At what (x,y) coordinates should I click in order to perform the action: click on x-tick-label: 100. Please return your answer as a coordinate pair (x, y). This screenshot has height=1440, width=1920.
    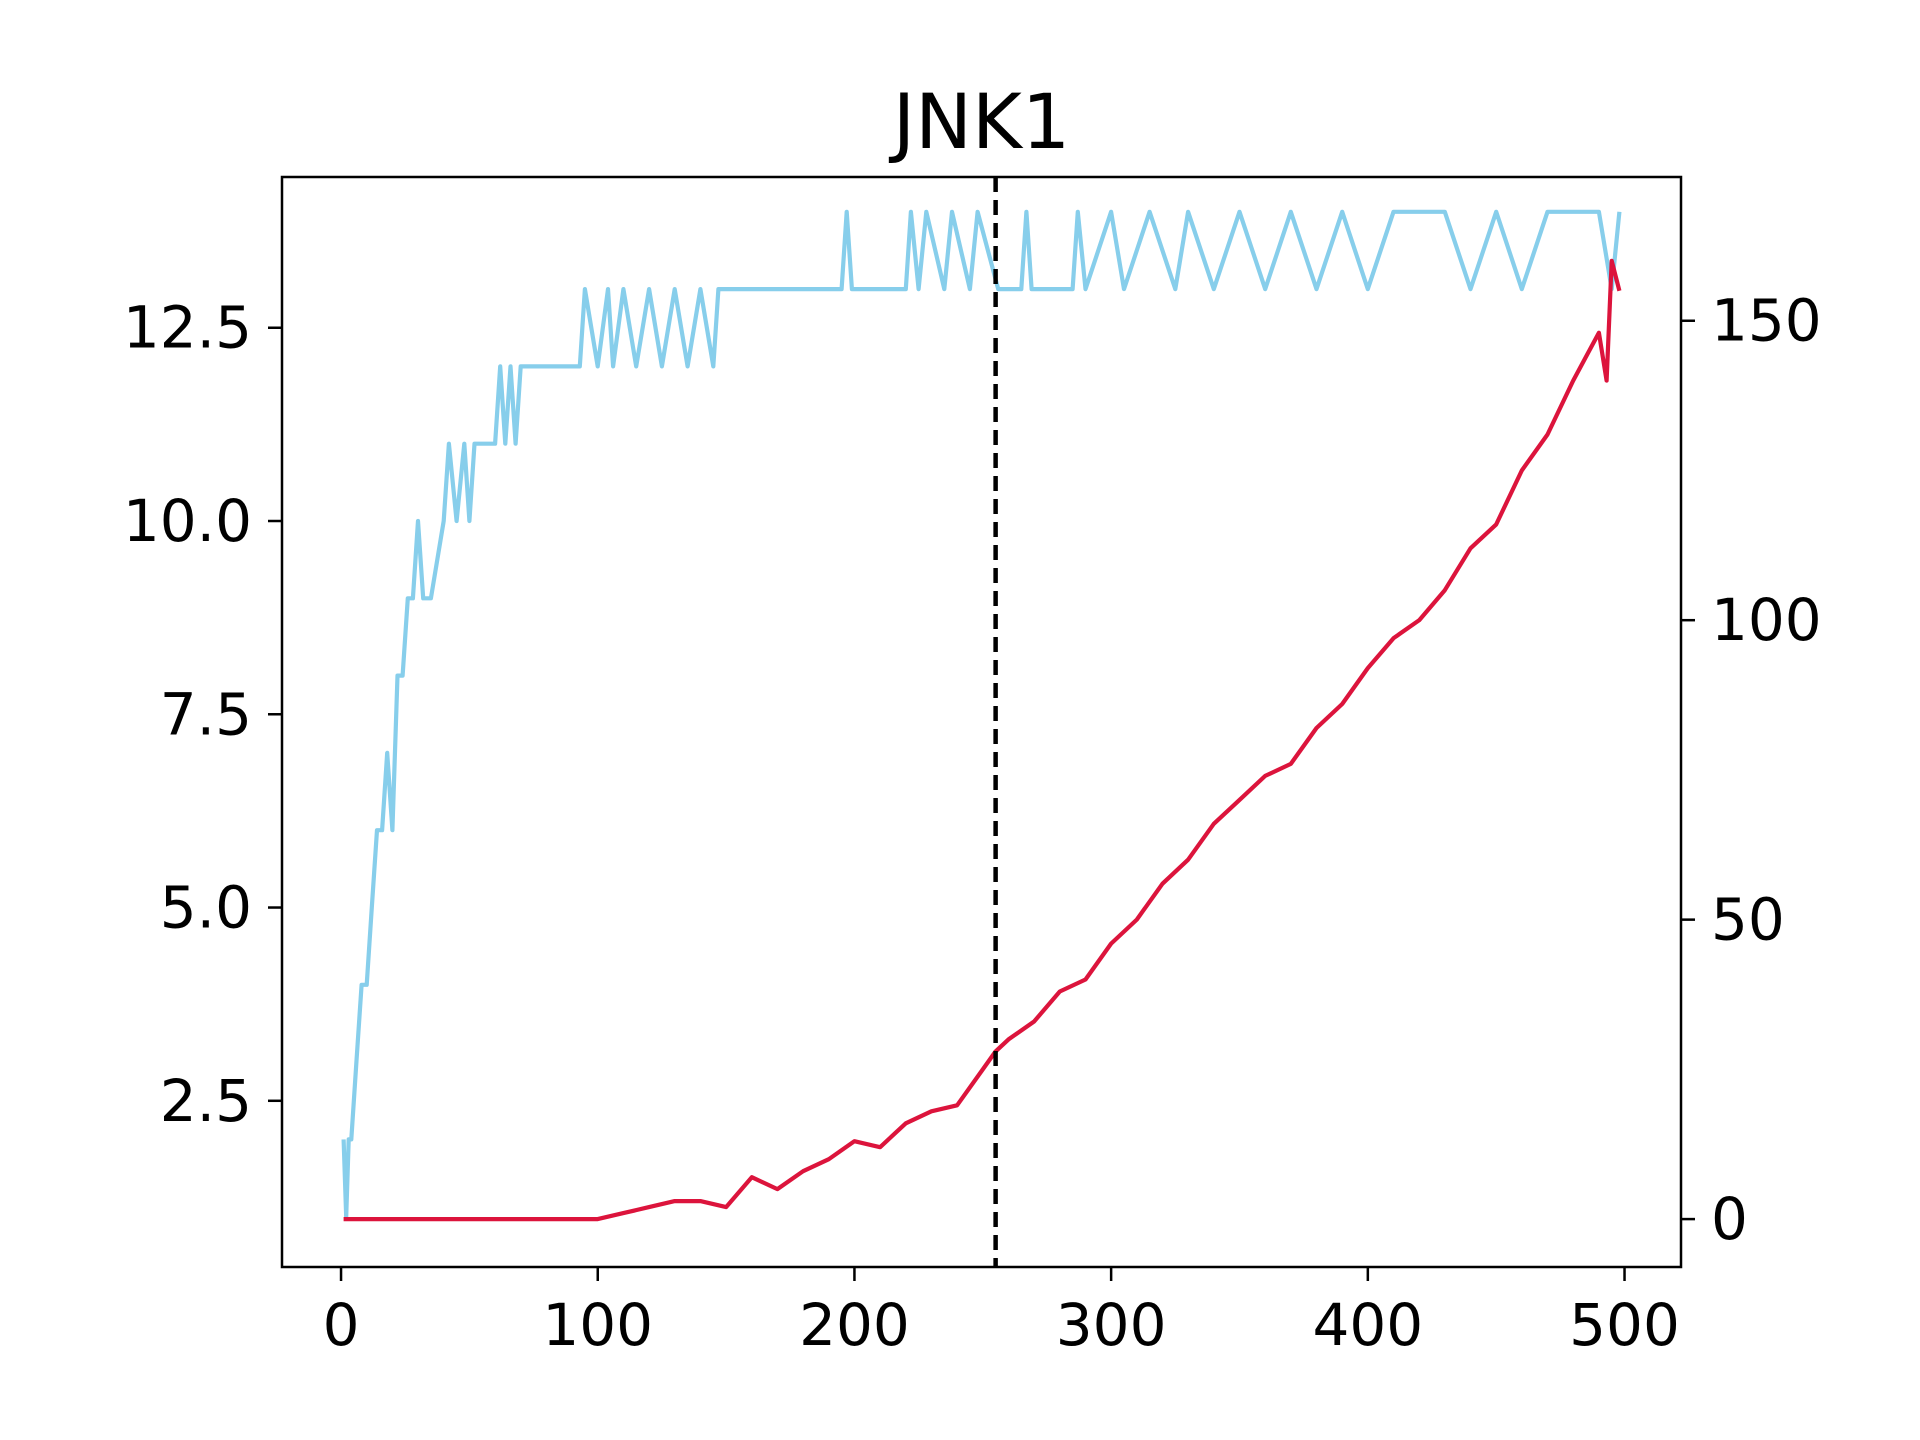
    Looking at the image, I should click on (597, 1325).